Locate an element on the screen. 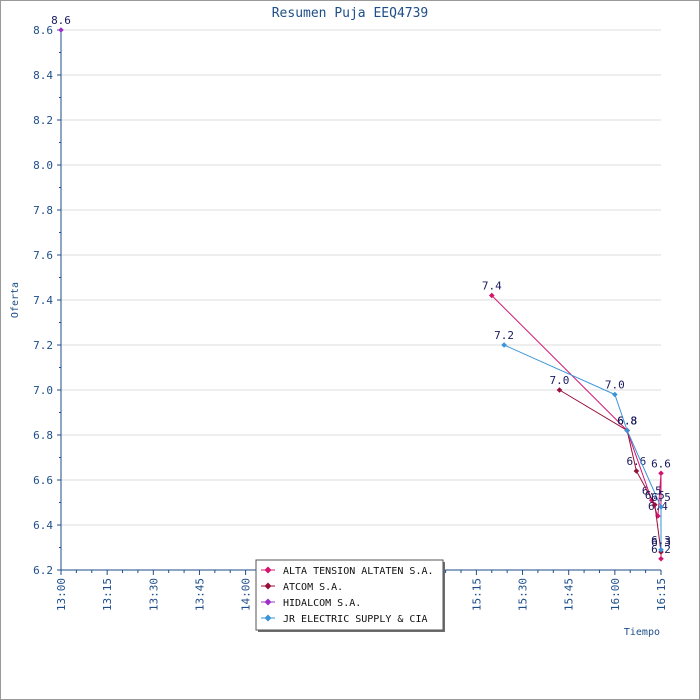 This screenshot has width=700, height=700. y-tick-label: 7.8 is located at coordinates (43, 210).